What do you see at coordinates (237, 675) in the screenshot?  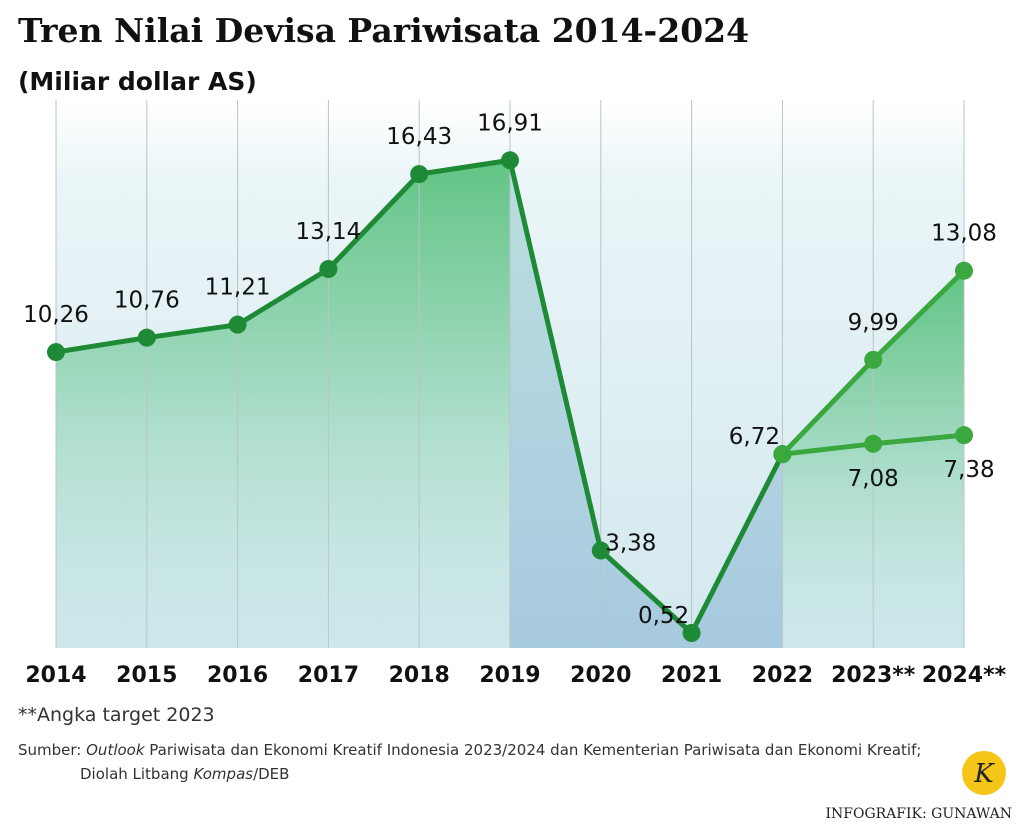 I see `x-tick-label: 2016` at bounding box center [237, 675].